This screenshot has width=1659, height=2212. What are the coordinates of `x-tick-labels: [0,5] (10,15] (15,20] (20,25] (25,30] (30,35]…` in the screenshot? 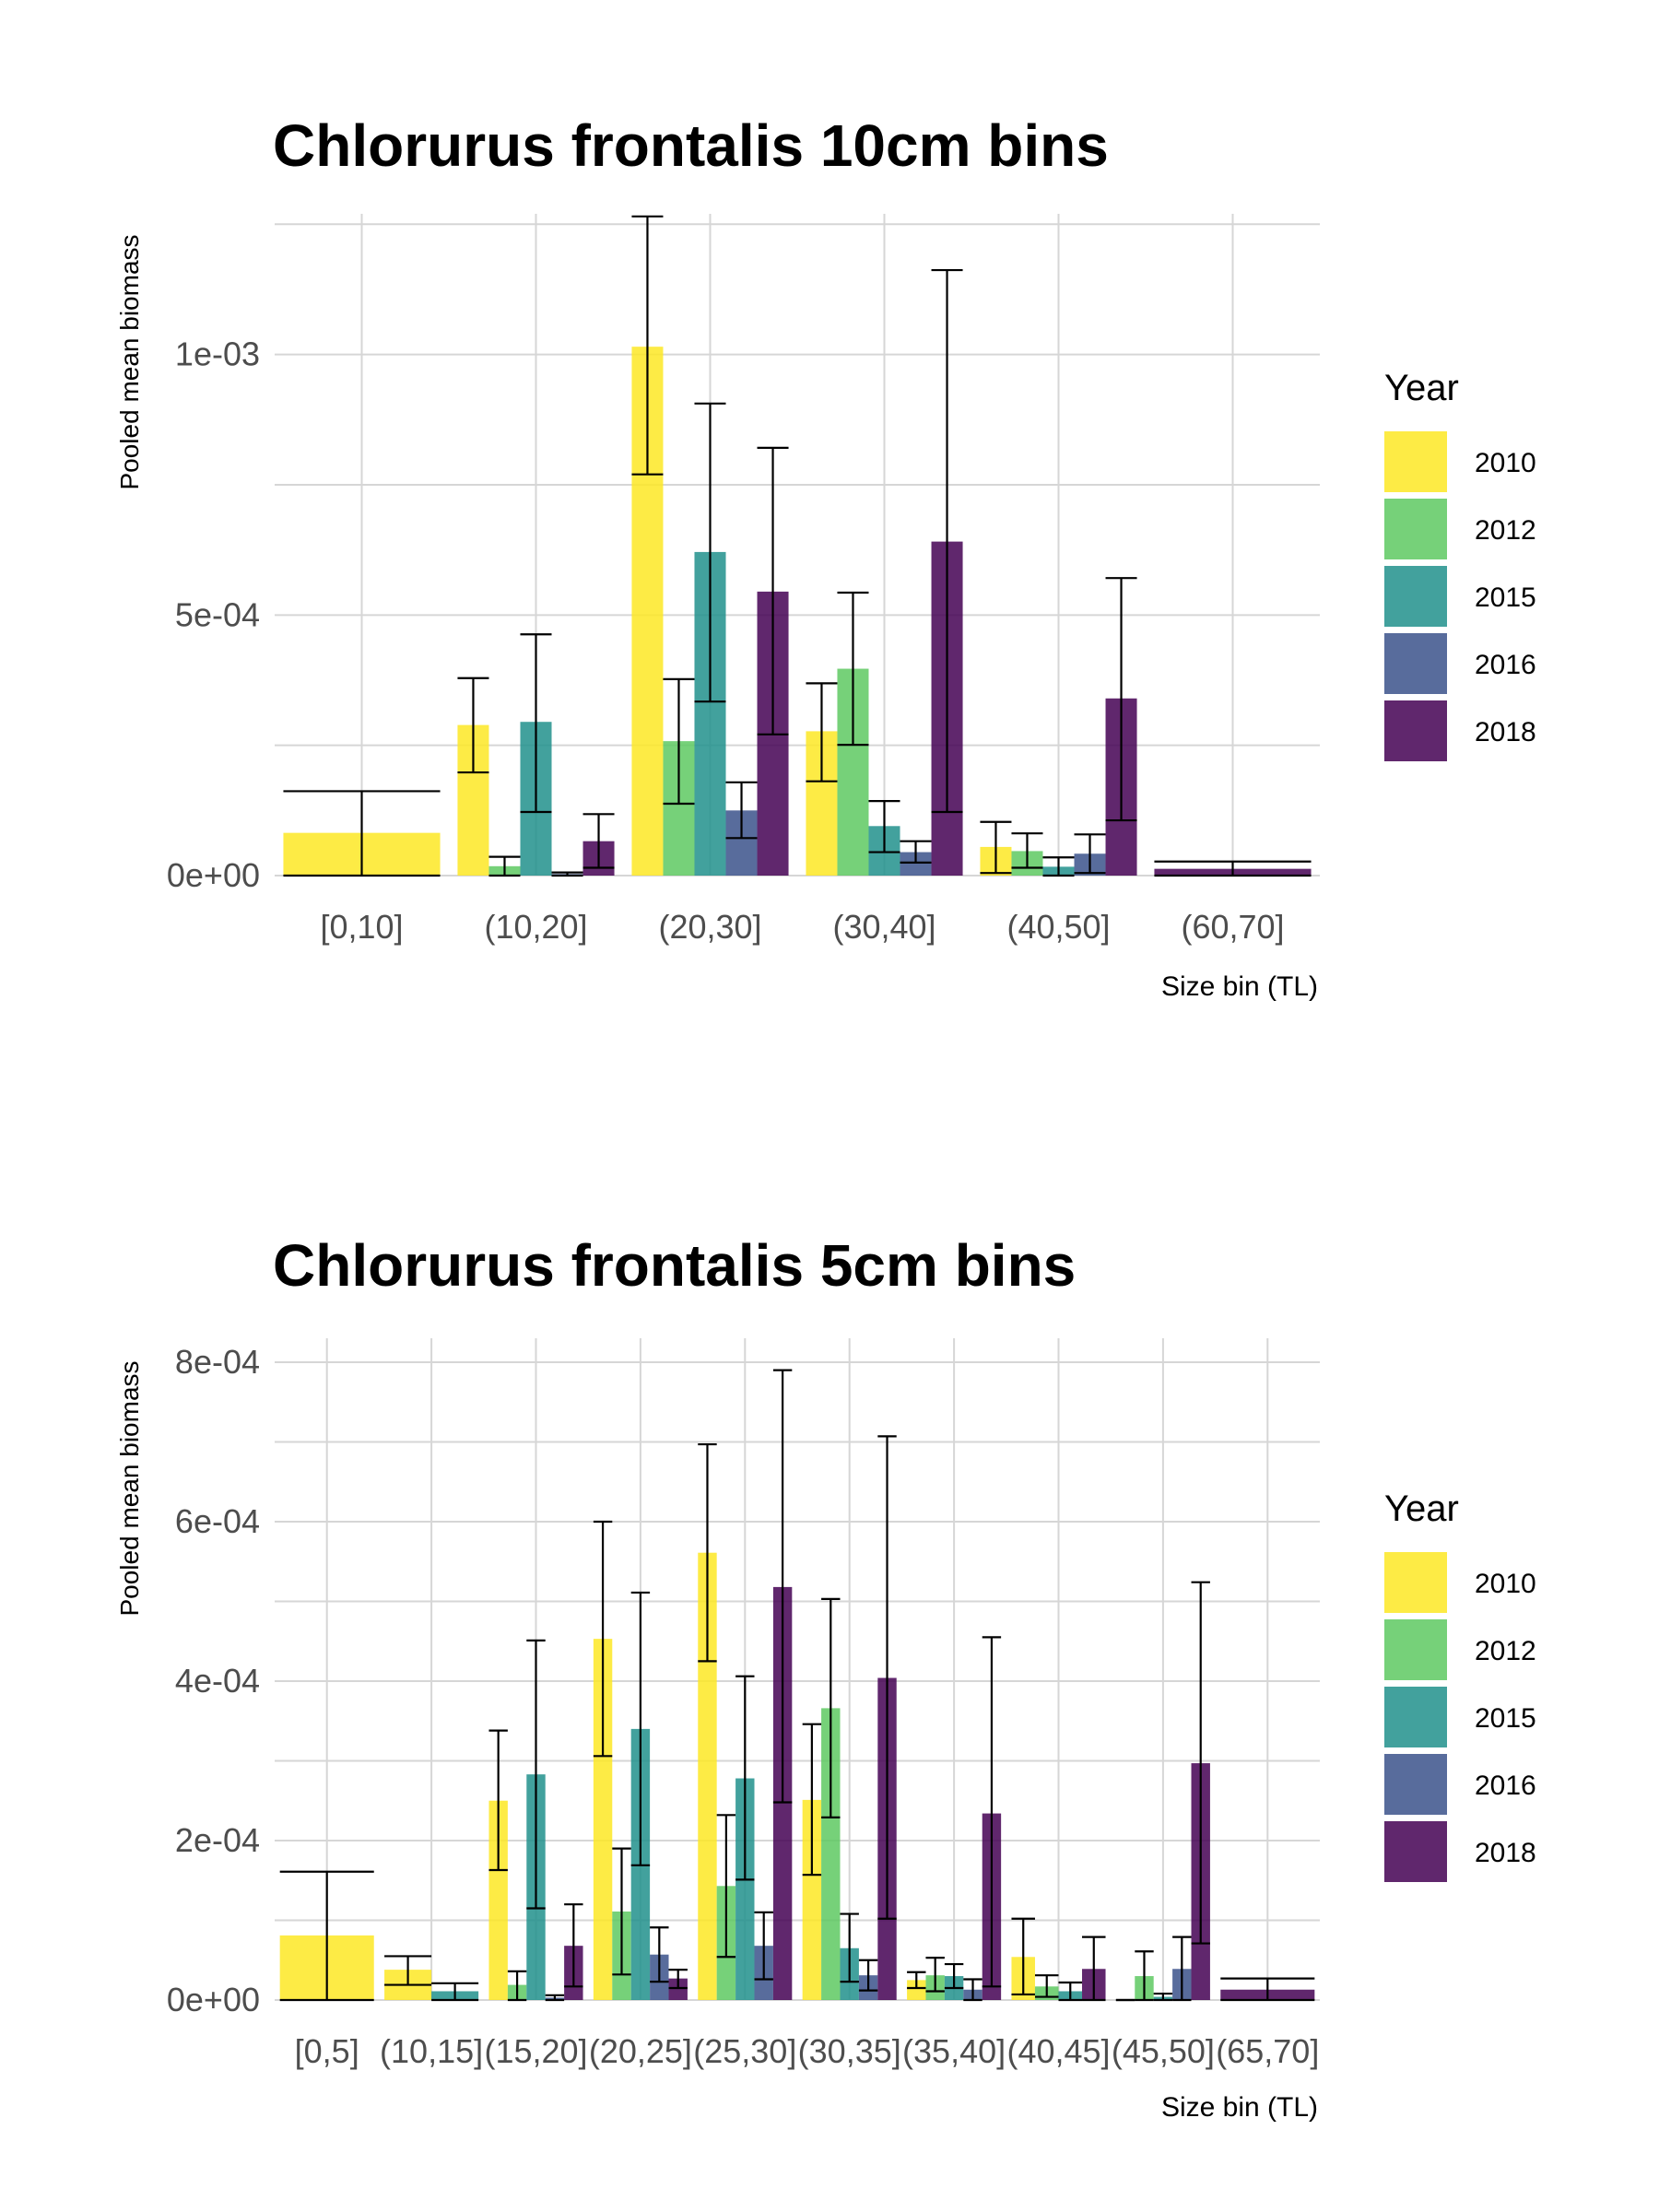 It's located at (807, 2051).